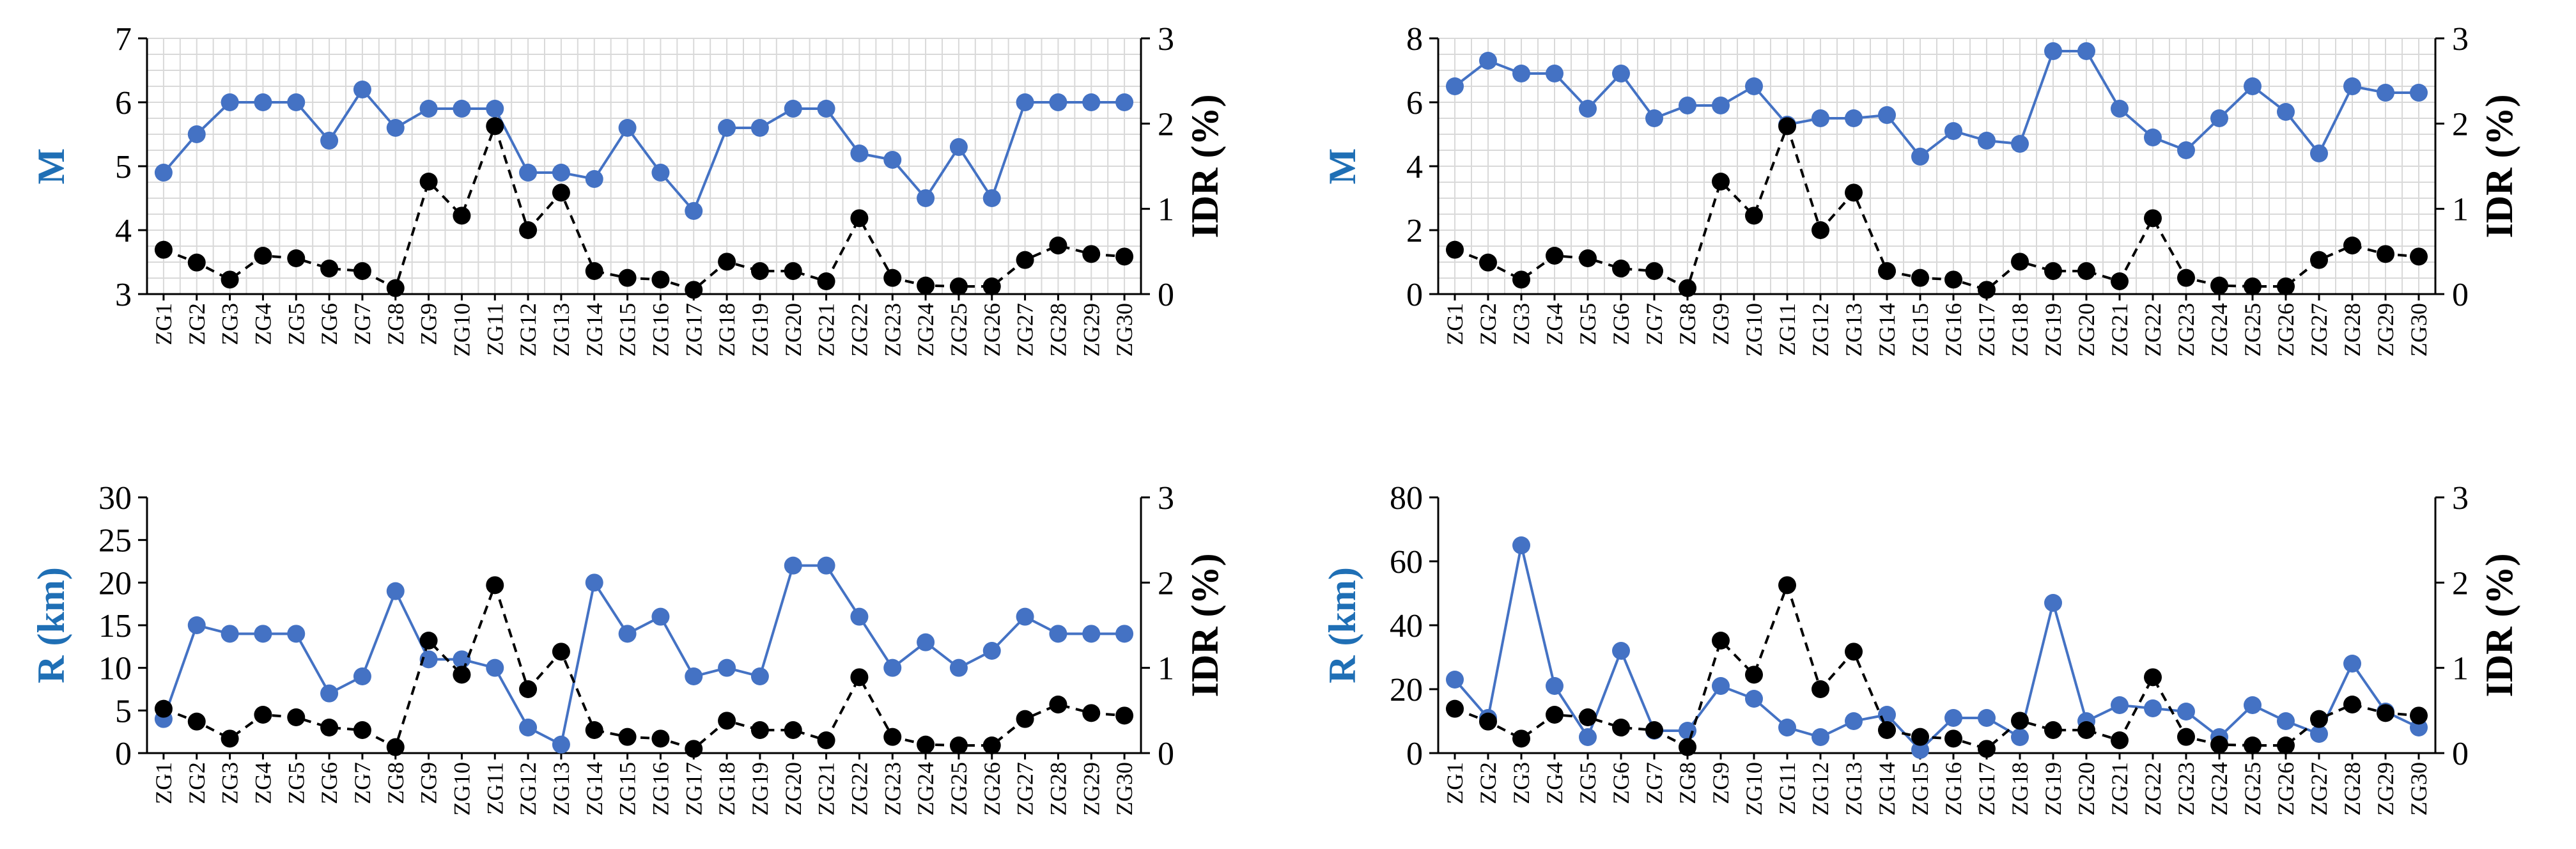  What do you see at coordinates (2119, 789) in the screenshot?
I see `x-tick-label: ZG21` at bounding box center [2119, 789].